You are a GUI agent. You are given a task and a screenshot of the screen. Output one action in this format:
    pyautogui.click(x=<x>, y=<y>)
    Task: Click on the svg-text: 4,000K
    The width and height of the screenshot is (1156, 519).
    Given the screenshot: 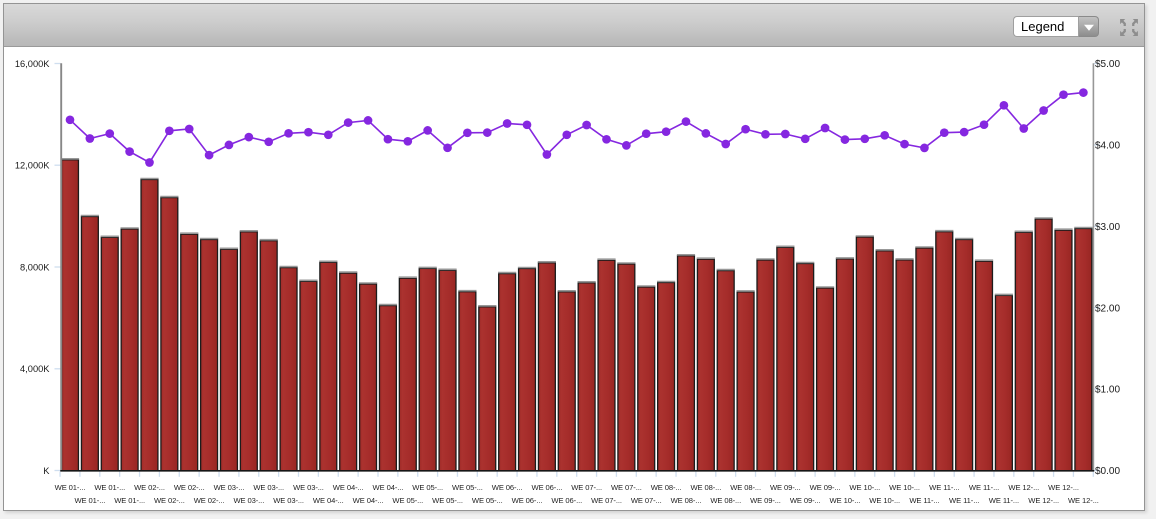 What is the action you would take?
    pyautogui.click(x=35, y=369)
    